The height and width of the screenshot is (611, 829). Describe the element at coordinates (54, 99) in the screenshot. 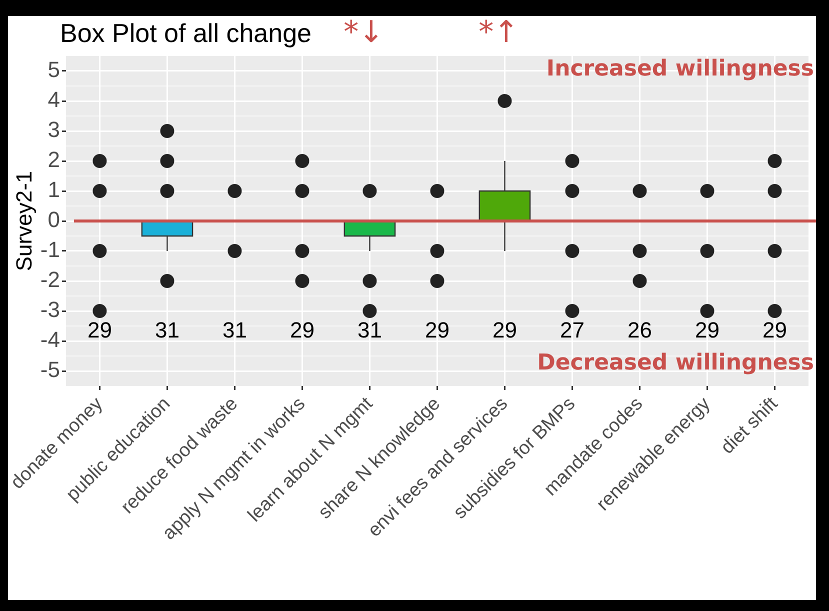

I see `y-tick-label: 4` at that location.